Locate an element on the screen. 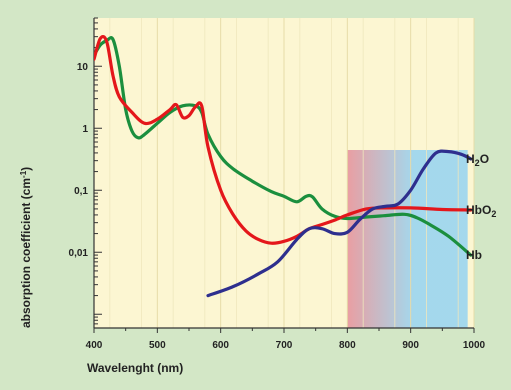 Image resolution: width=511 pixels, height=390 pixels. series-label-base: HbO is located at coordinates (478, 210).